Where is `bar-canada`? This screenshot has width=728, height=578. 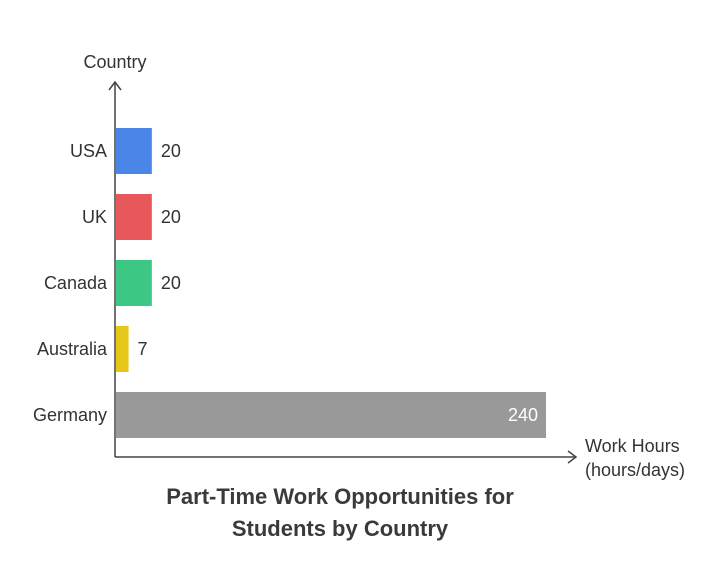 bar-canada is located at coordinates (134, 283).